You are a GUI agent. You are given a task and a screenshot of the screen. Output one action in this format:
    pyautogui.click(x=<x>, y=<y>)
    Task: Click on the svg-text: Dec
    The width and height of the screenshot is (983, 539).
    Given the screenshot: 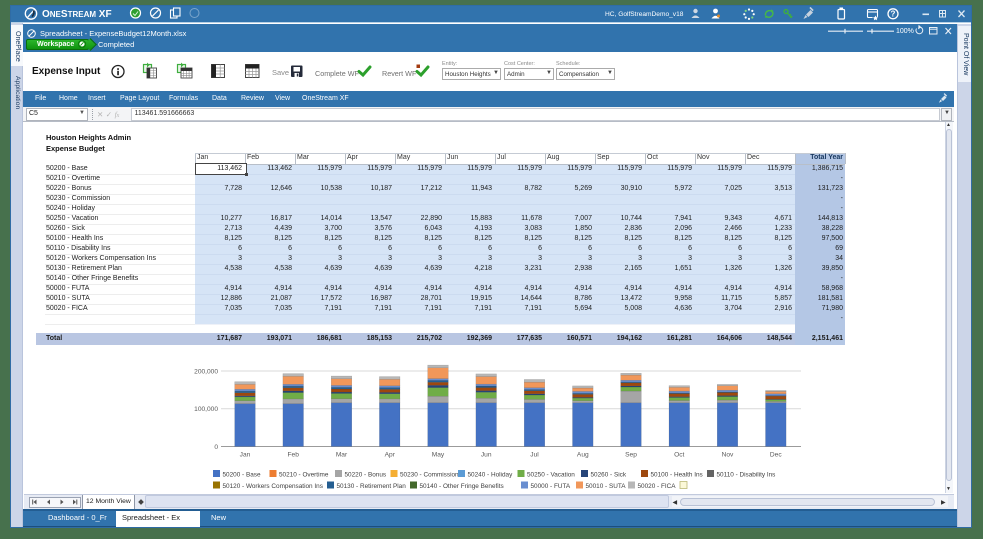 What is the action you would take?
    pyautogui.click(x=776, y=455)
    